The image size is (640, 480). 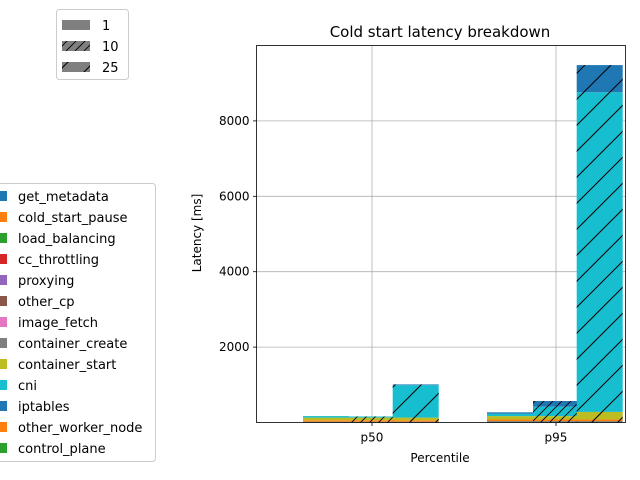 I want to click on x-axis-label: Percentile, so click(x=439, y=458).